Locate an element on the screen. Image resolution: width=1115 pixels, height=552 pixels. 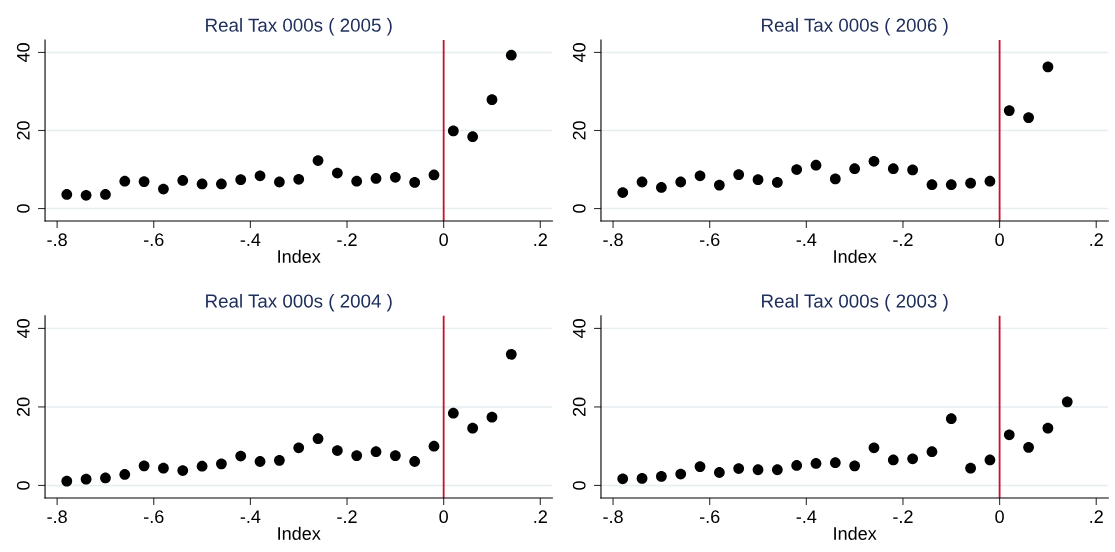
chart-title: Real Tax 000s ( 2003 ) is located at coordinates (855, 302).